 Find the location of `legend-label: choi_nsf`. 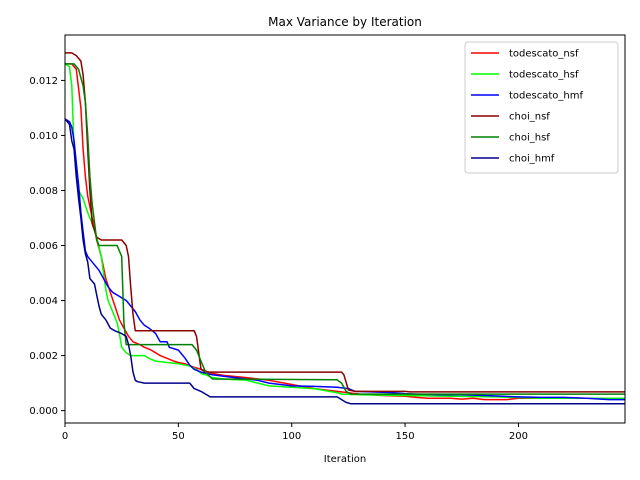

legend-label: choi_nsf is located at coordinates (529, 117).